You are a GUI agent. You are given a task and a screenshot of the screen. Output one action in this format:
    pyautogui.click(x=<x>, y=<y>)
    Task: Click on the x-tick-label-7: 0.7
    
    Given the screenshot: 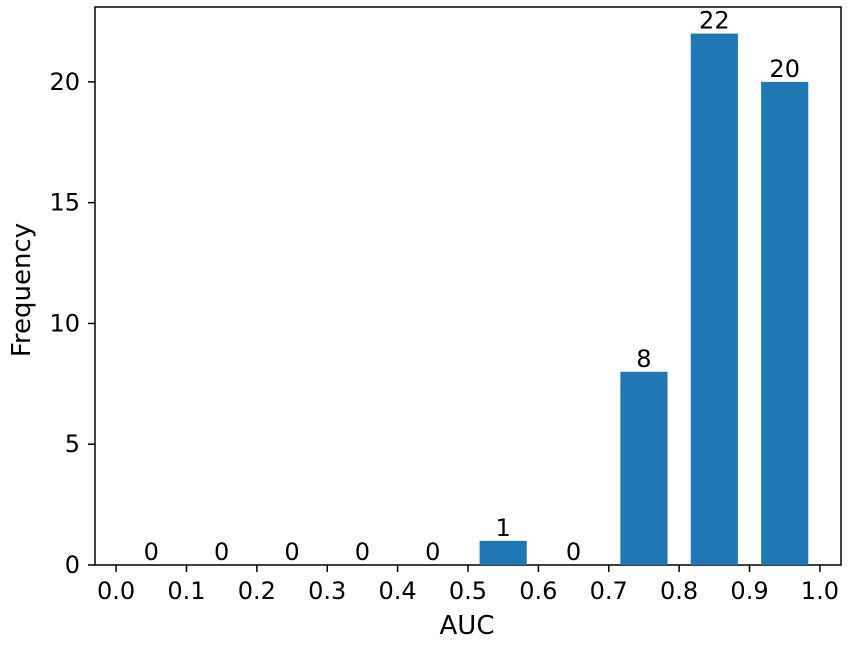 What is the action you would take?
    pyautogui.click(x=609, y=591)
    